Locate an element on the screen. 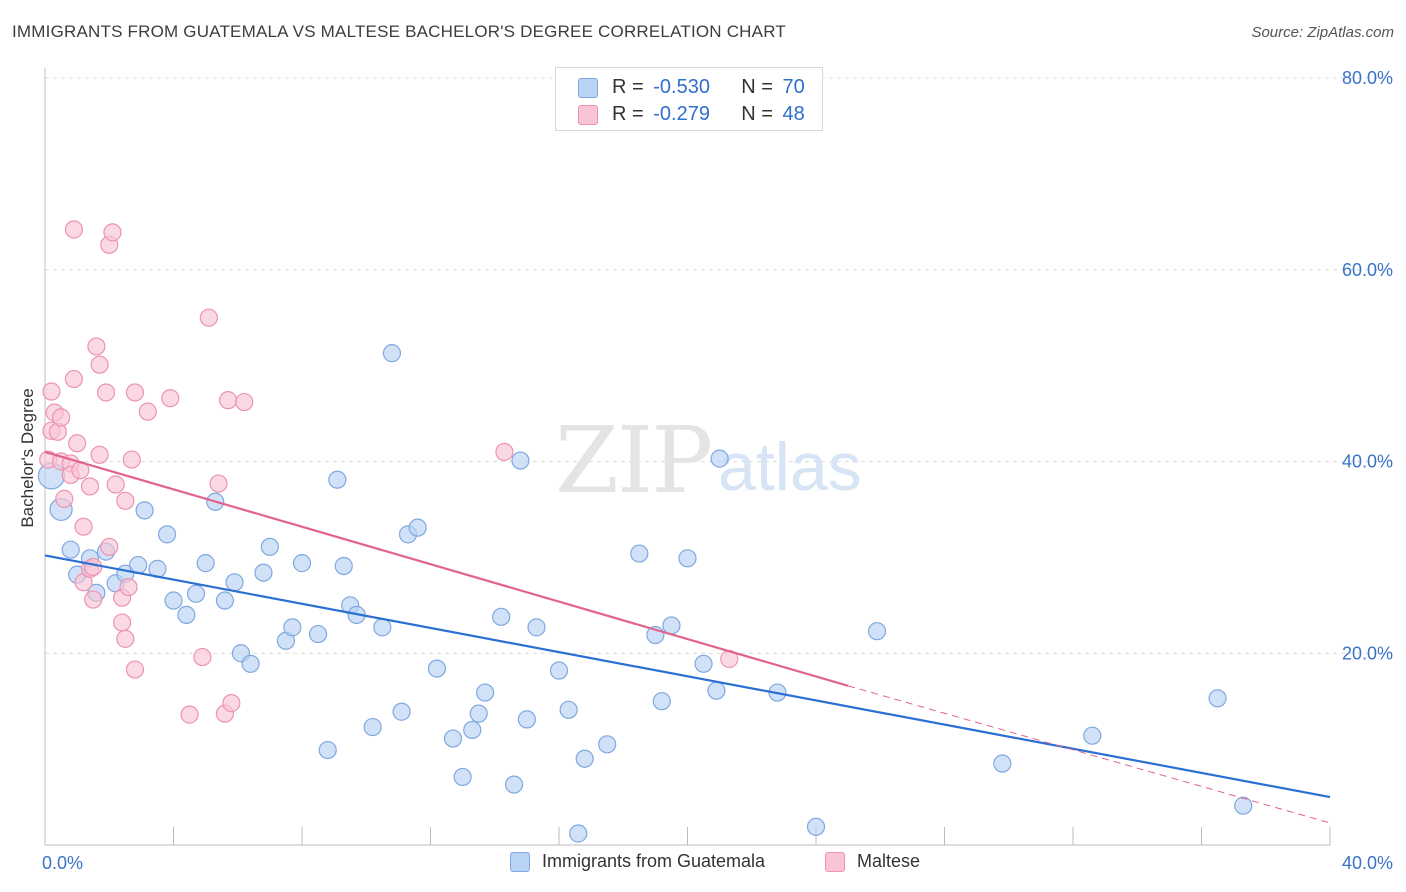  x-tick-label: 40.0% is located at coordinates (1367, 863).